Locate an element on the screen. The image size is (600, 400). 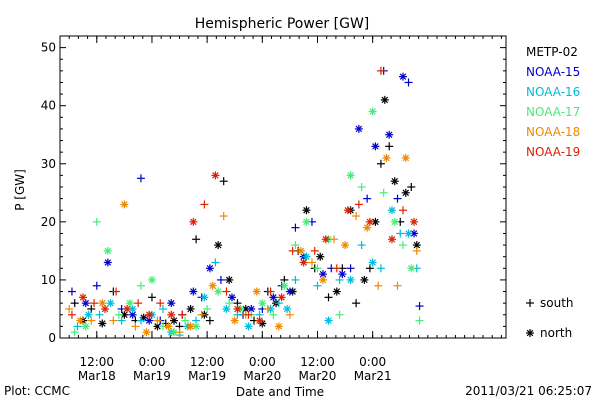
legend-entry: NOAA-17 is located at coordinates (553, 112).